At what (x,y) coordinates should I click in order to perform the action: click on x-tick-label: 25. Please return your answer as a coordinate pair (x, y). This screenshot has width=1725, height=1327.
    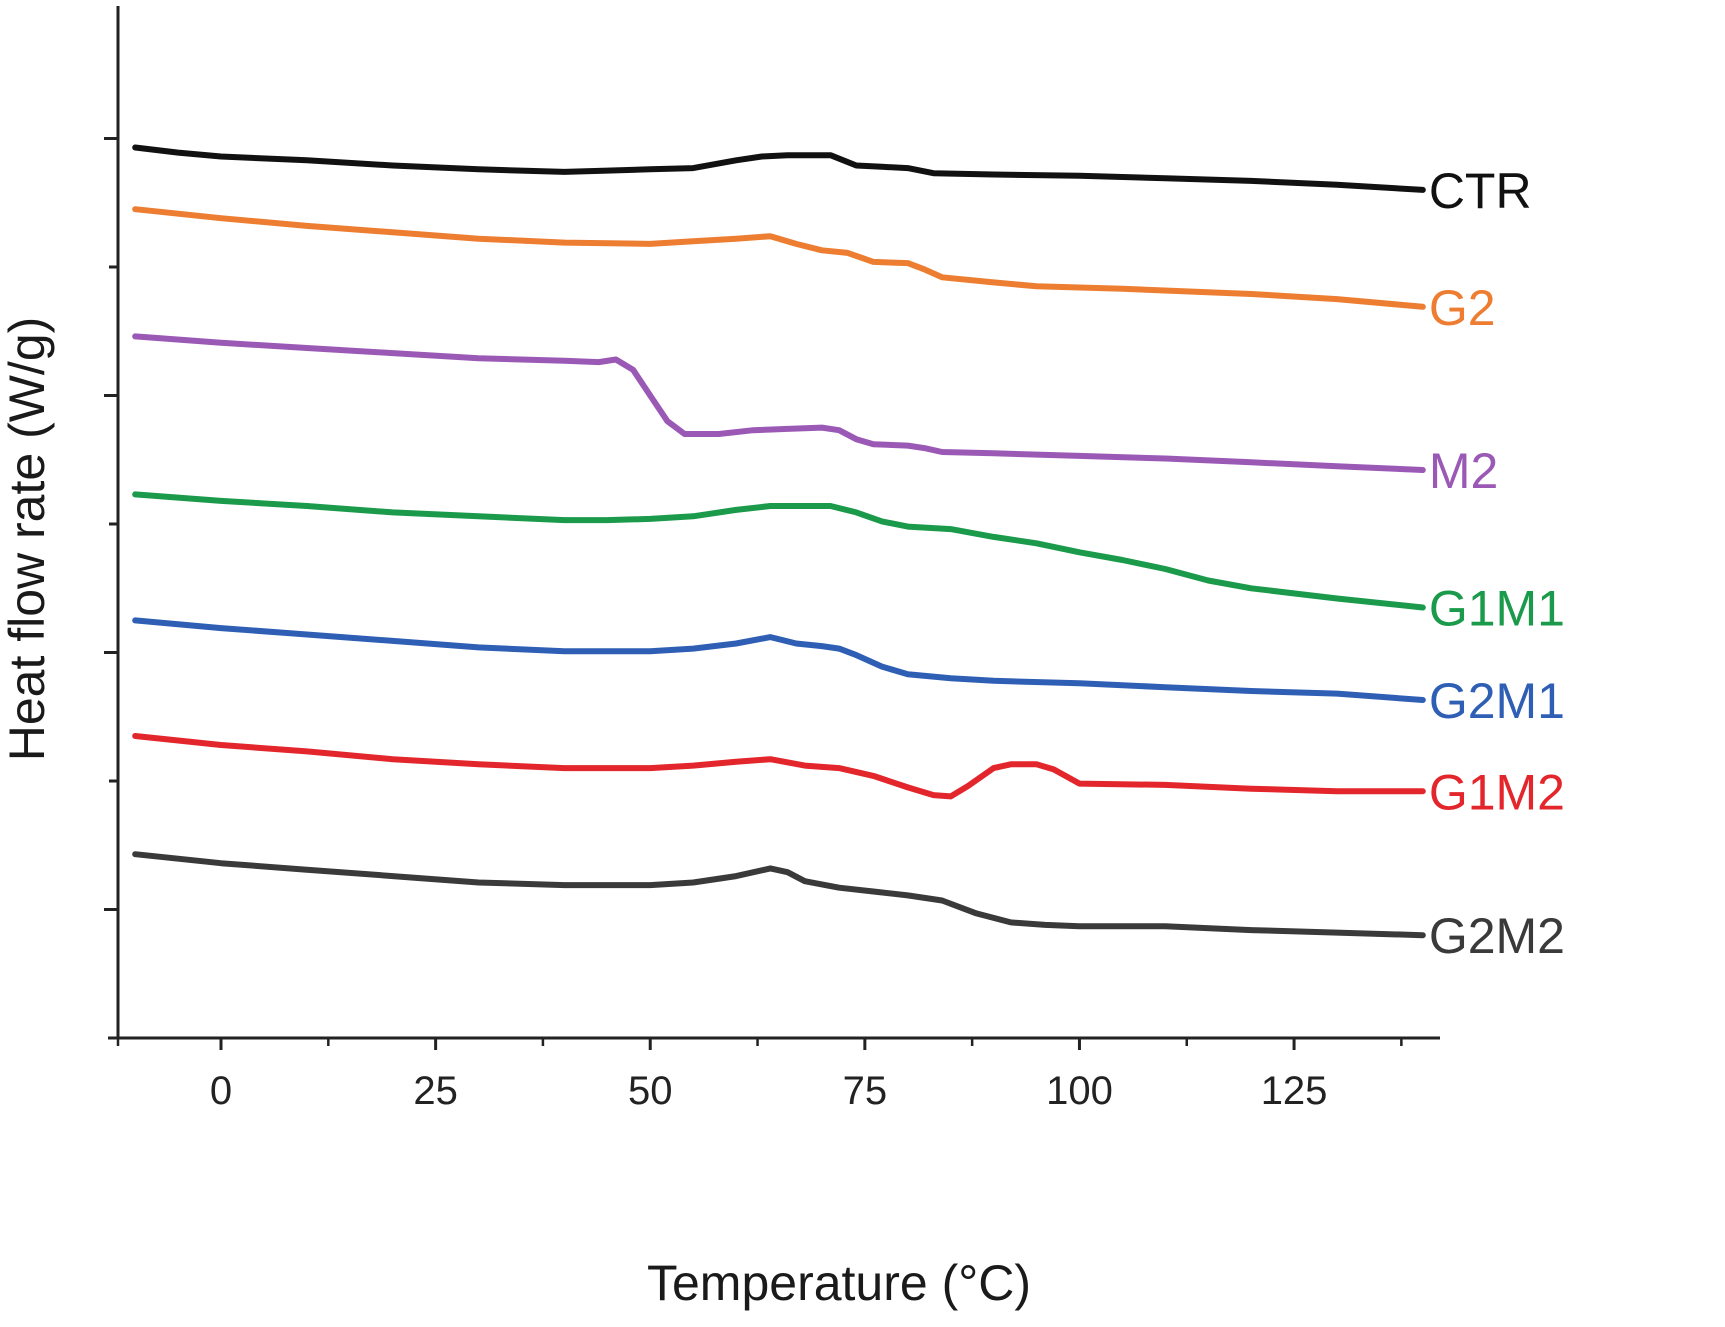
    Looking at the image, I should click on (435, 1091).